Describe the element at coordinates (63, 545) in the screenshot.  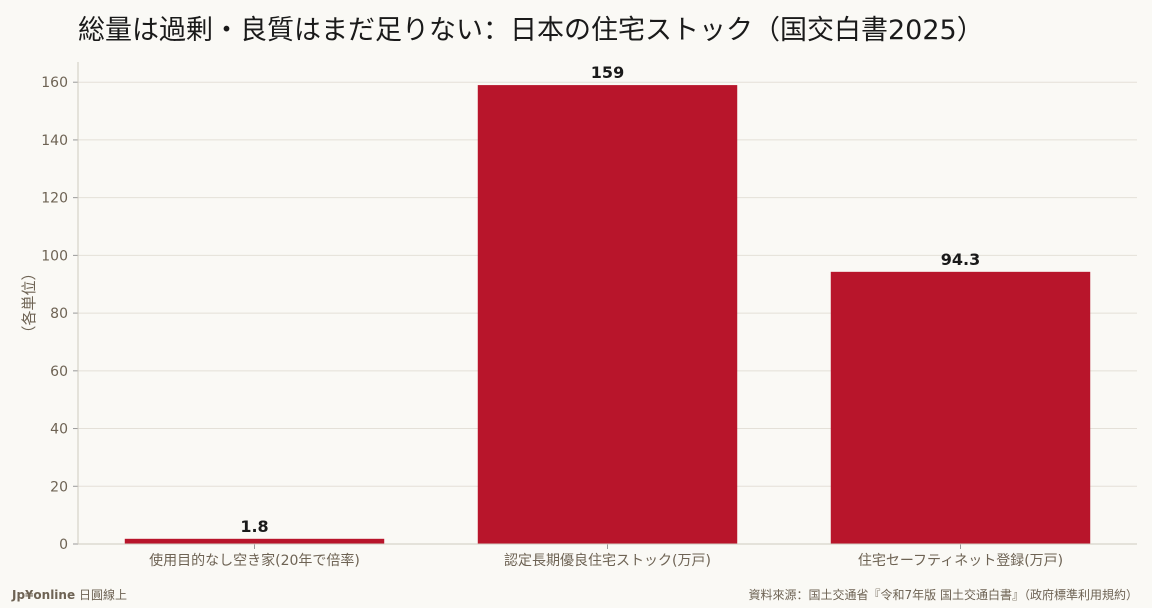
I see `y-tick-label: 0` at that location.